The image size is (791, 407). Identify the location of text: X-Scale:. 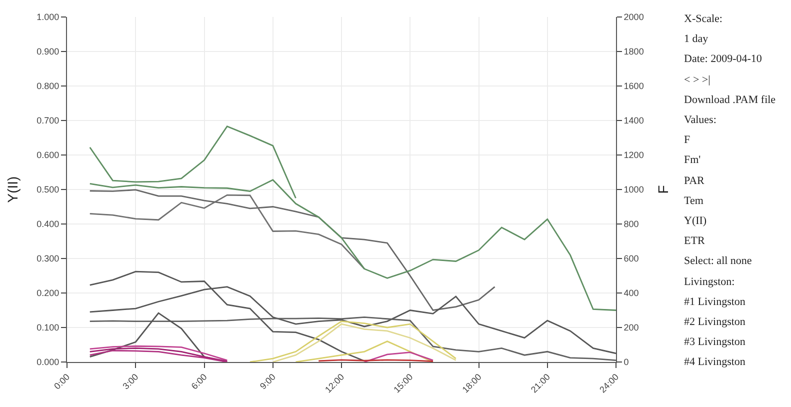
(703, 19).